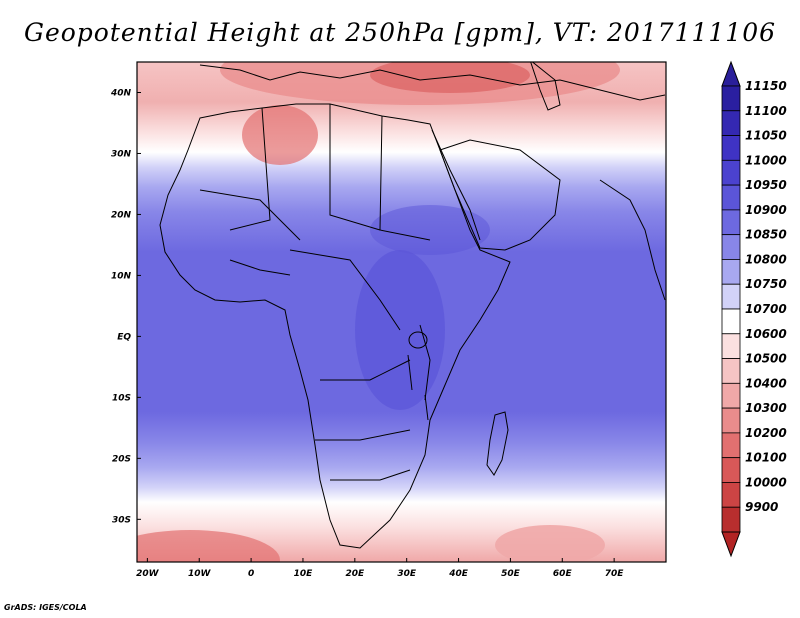 This screenshot has width=800, height=618. Describe the element at coordinates (766, 482) in the screenshot. I see `colorbar-label: 10000` at that location.